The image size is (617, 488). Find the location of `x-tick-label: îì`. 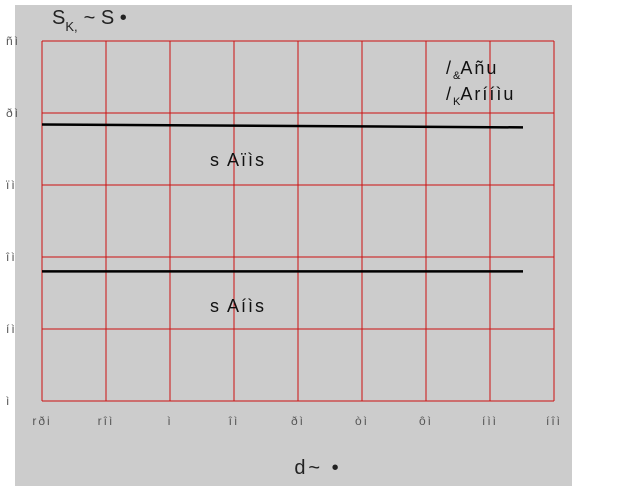

x-tick-label: îì is located at coordinates (234, 421).